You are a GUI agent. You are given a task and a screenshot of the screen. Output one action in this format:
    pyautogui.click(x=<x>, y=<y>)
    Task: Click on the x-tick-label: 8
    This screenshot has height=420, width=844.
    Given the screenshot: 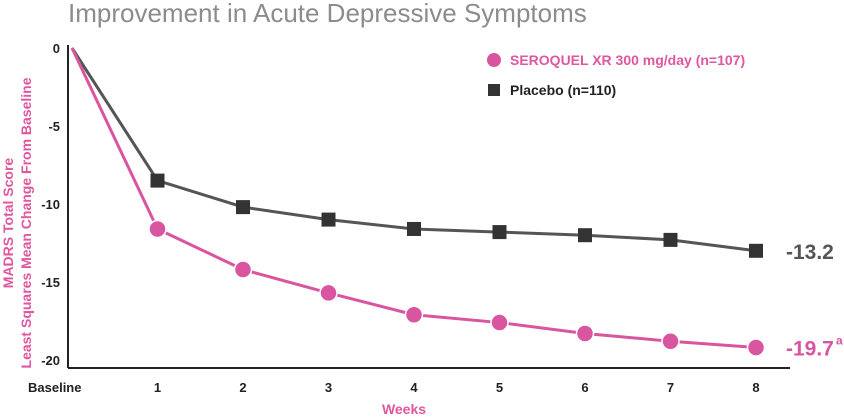 What is the action you would take?
    pyautogui.click(x=755, y=387)
    